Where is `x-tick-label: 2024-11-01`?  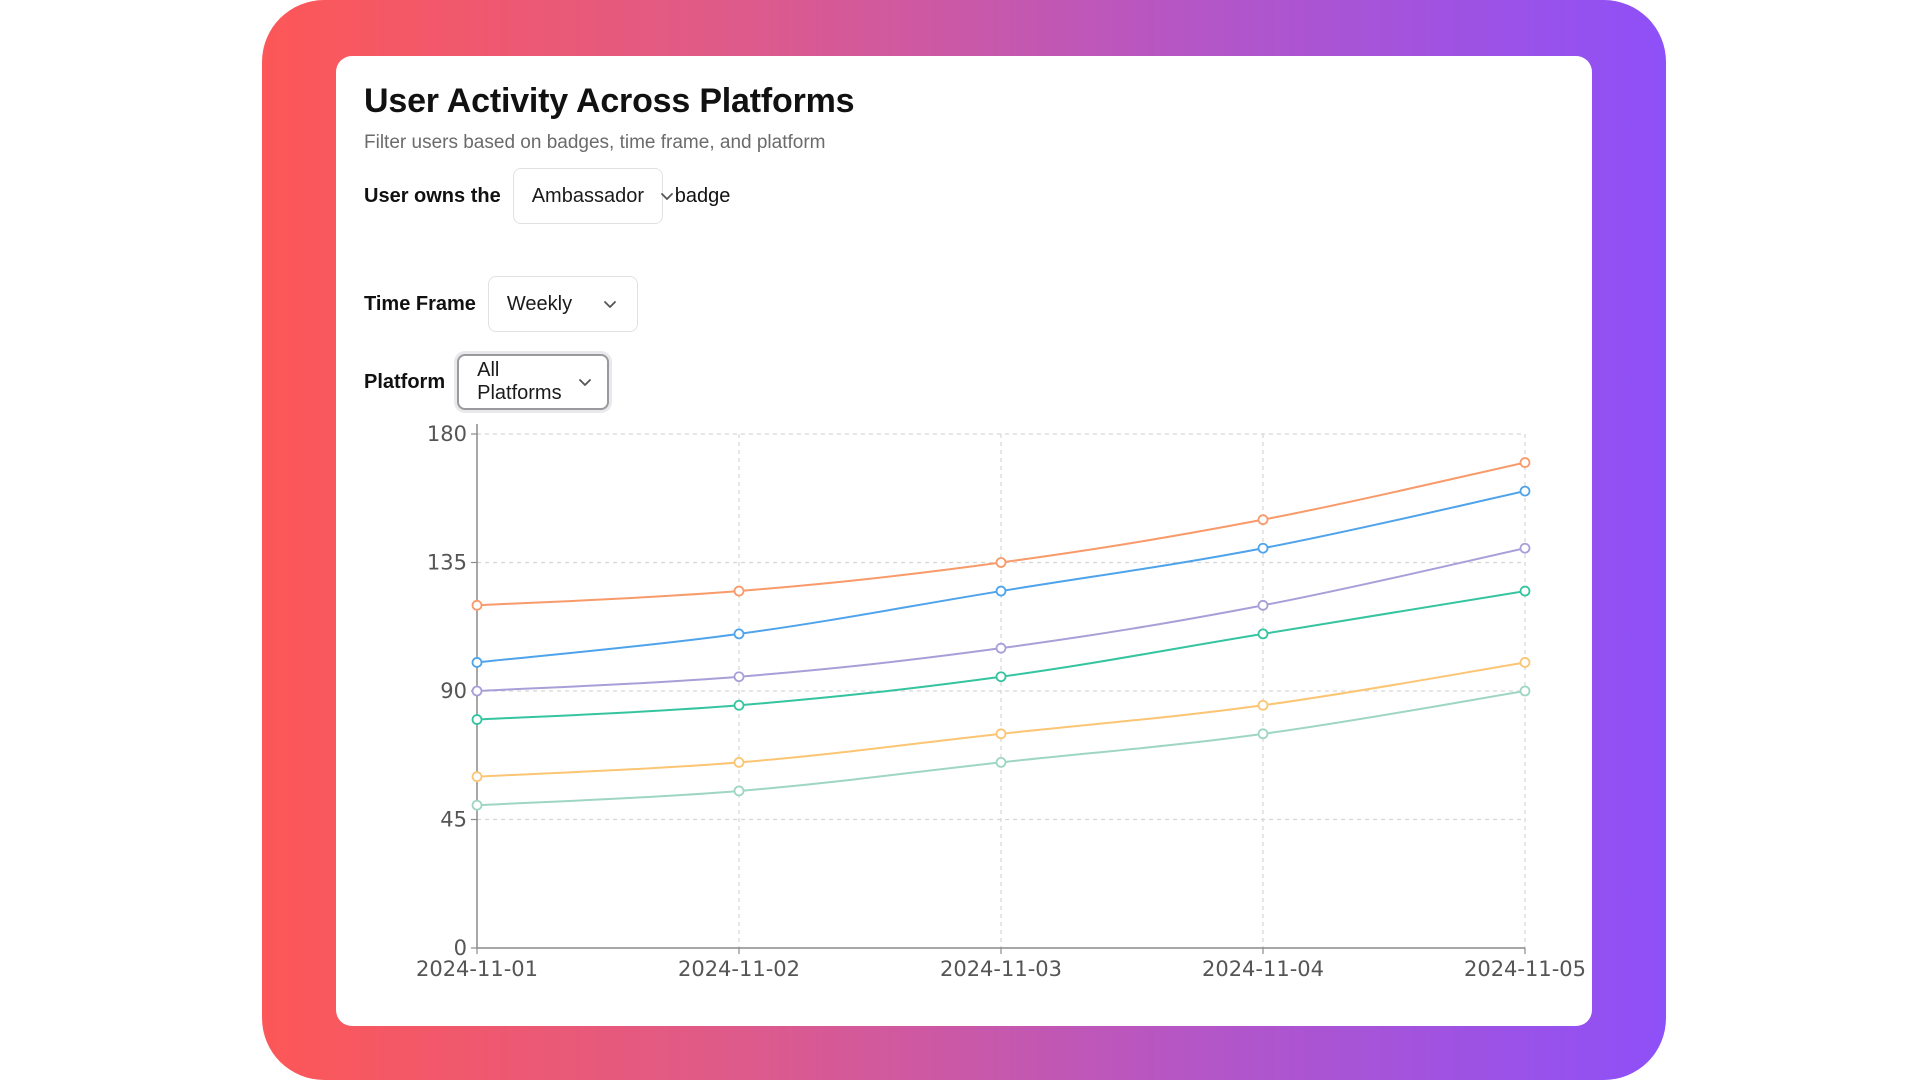 x-tick-label: 2024-11-01 is located at coordinates (477, 969).